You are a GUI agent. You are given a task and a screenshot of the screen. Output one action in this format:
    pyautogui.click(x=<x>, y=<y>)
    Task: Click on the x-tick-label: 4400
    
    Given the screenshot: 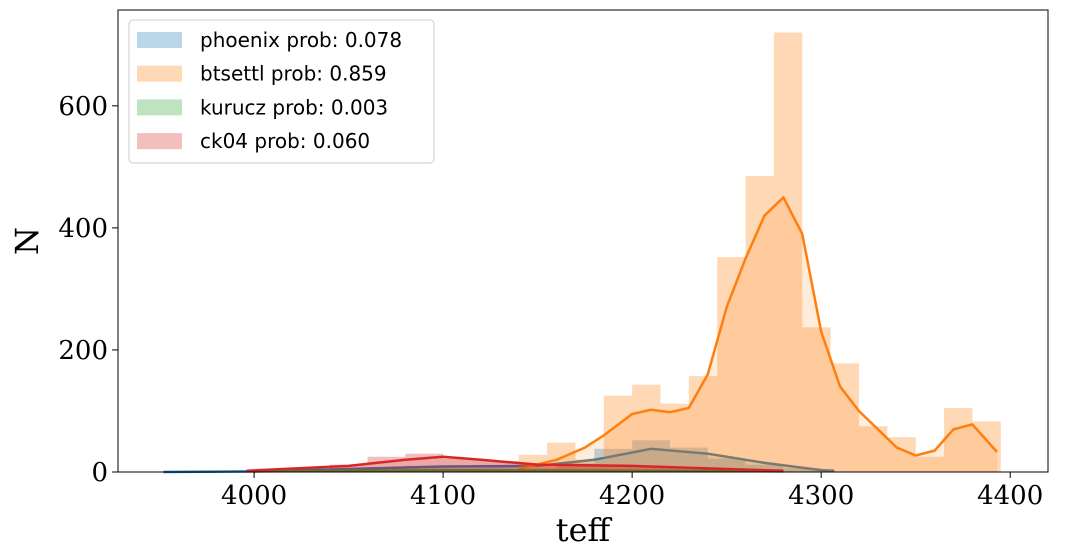 What is the action you would take?
    pyautogui.click(x=1010, y=496)
    